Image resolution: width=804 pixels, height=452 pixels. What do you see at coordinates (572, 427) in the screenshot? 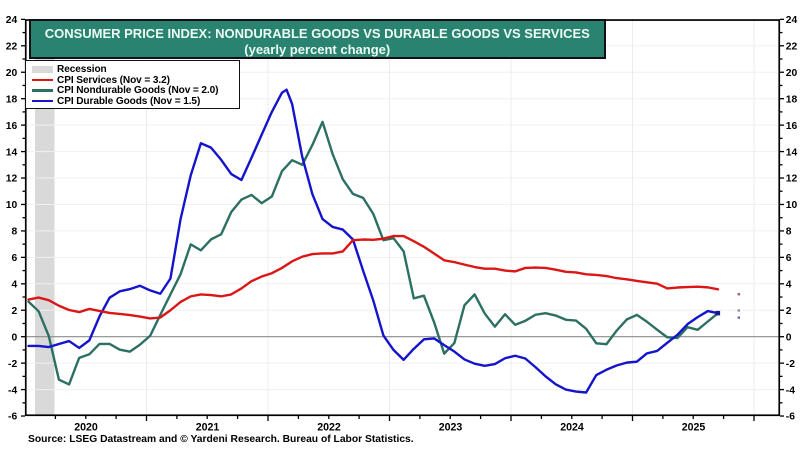
I see `svg-text: 2024` at bounding box center [572, 427].